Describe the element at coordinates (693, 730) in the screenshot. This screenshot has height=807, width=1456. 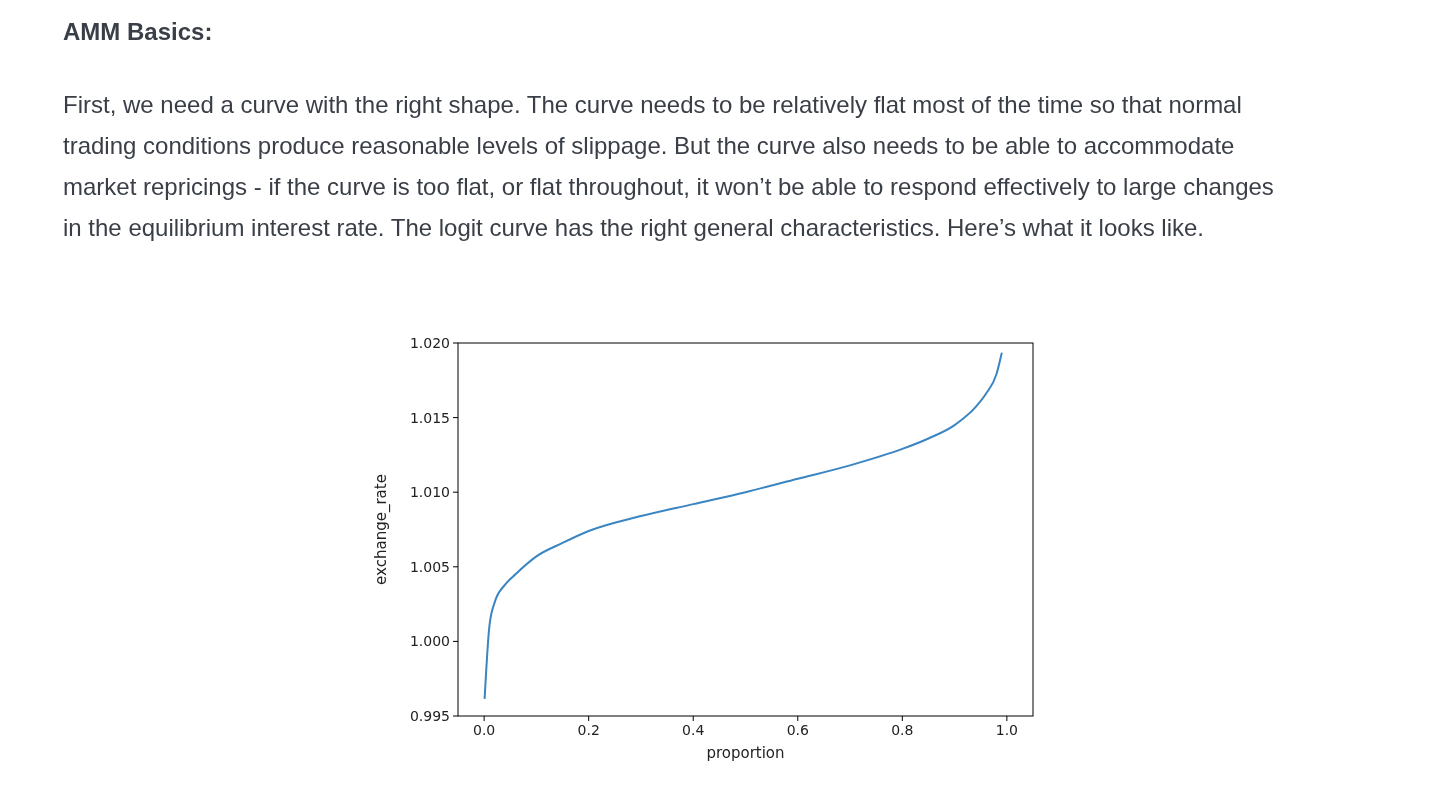
I see `x-tick-label: 0.4` at that location.